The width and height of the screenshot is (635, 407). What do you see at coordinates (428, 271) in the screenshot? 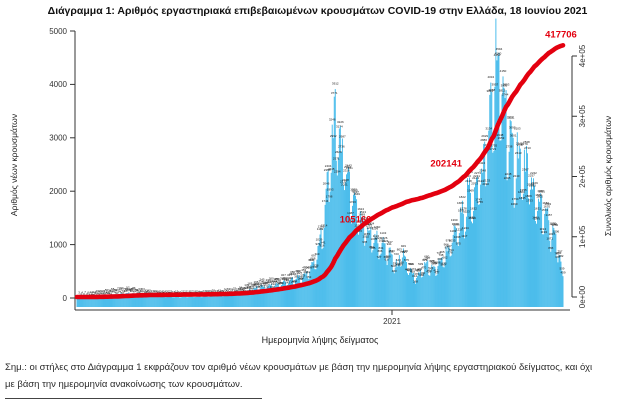
I see `bar-value-label: 429` at bounding box center [428, 271].